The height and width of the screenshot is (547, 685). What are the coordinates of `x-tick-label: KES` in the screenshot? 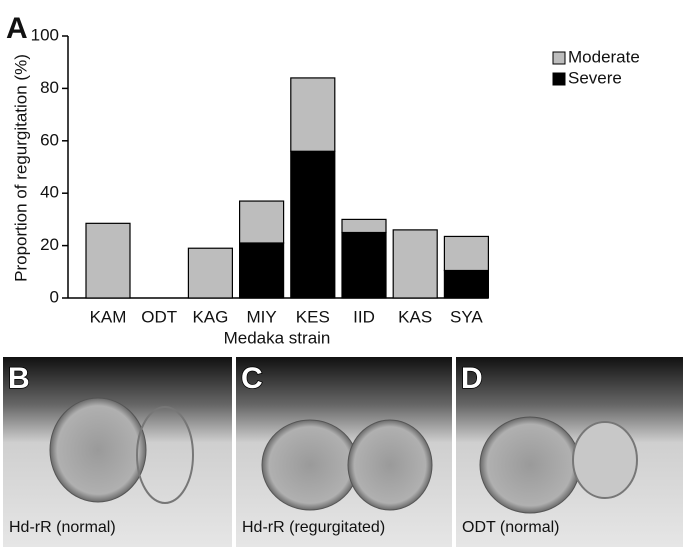 It's located at (313, 316).